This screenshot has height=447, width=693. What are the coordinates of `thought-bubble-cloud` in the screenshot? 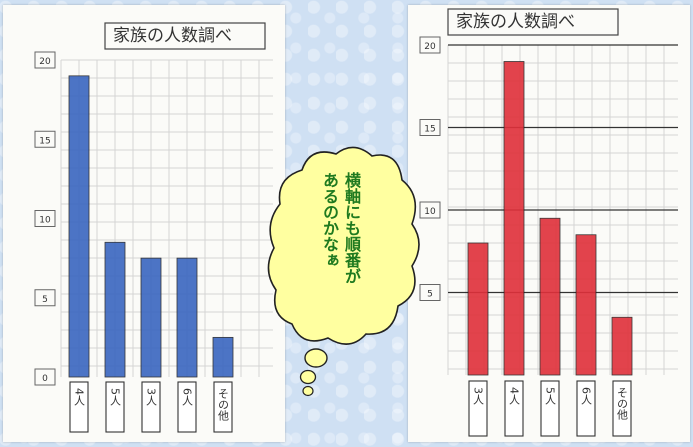 It's located at (343, 245).